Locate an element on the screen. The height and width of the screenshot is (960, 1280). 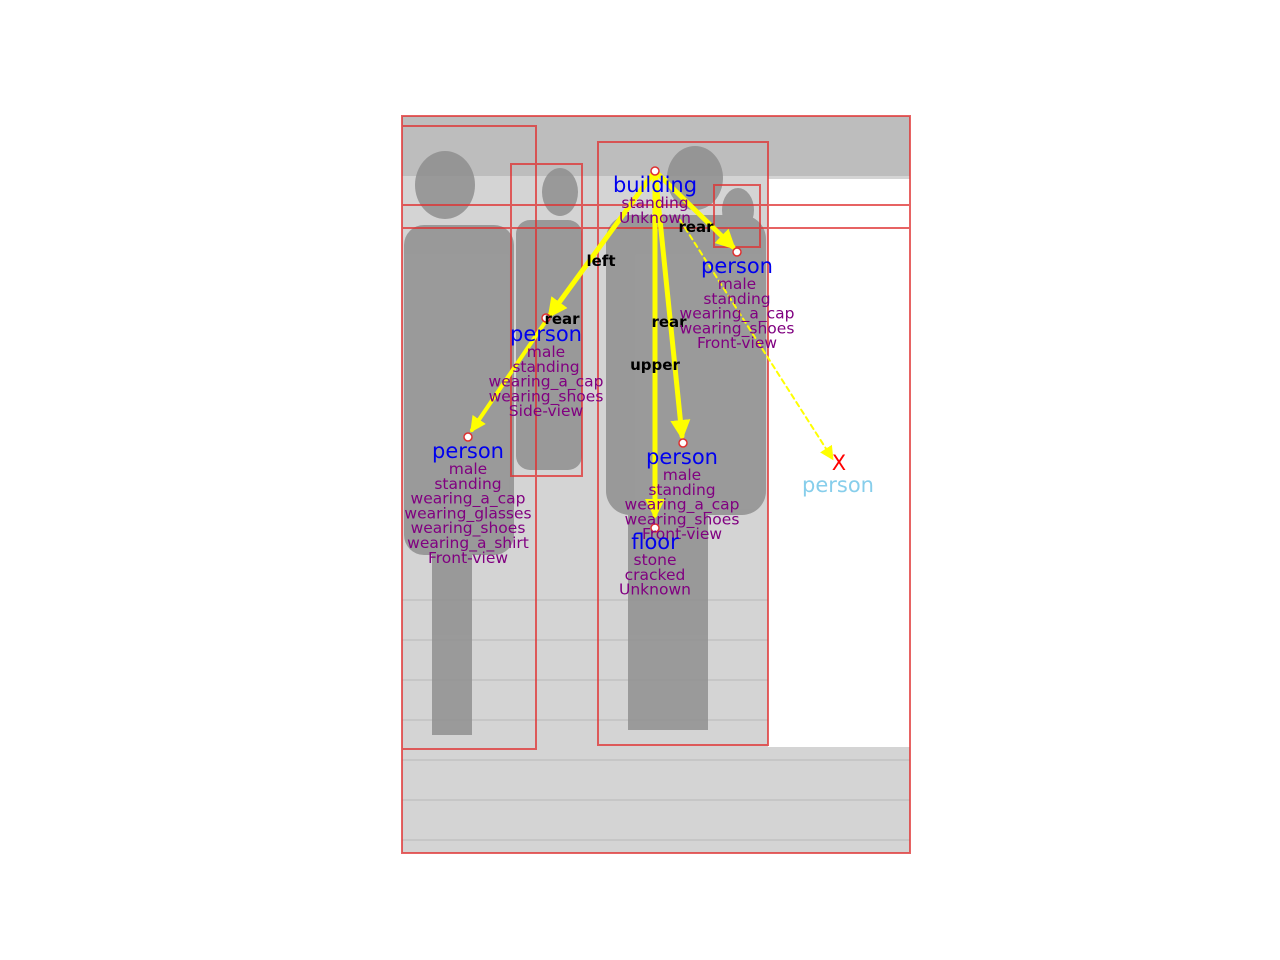
relation-labels: rear left rear rear upper is located at coordinates (629, 296).